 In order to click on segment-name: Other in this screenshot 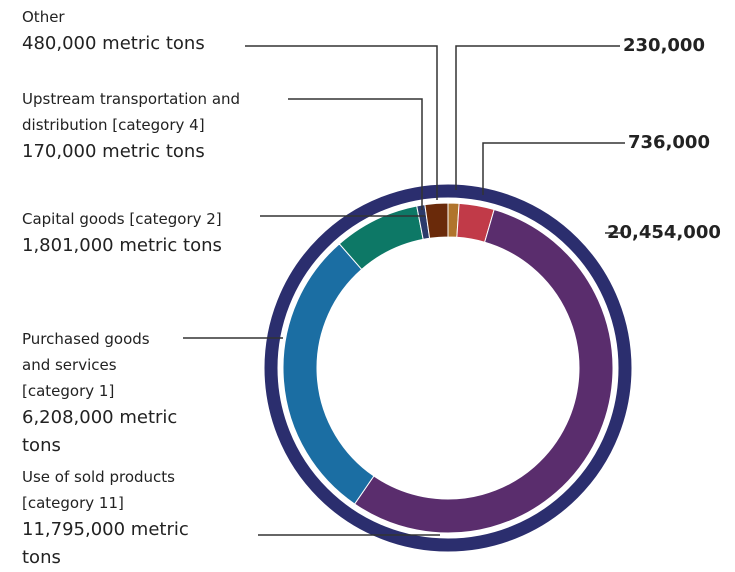, I will do `click(43, 17)`.